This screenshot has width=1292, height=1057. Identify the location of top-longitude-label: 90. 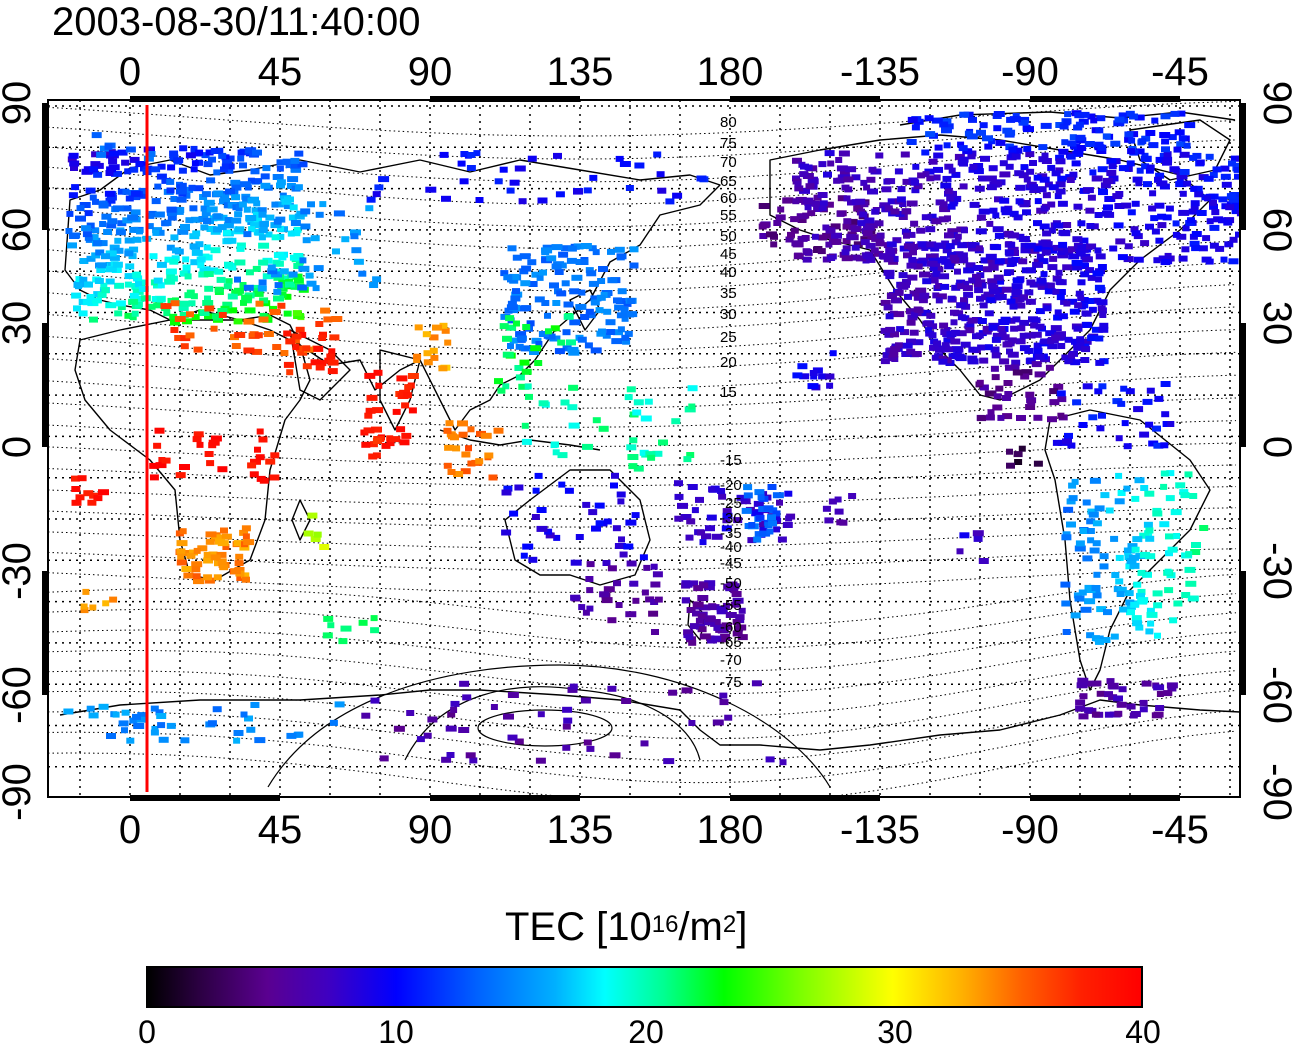
(430, 72).